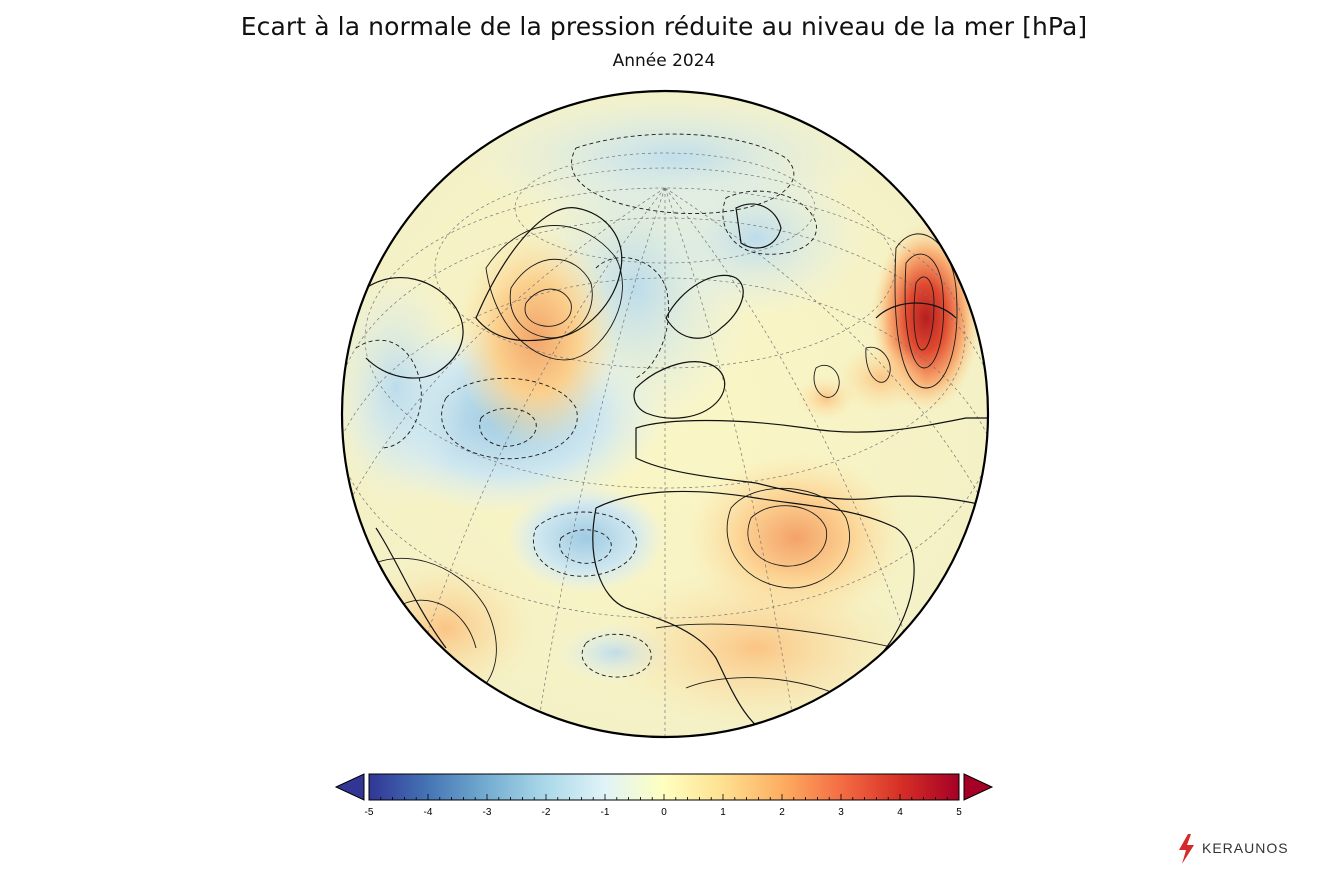  I want to click on chart-subtitle: Année 2024, so click(664, 61).